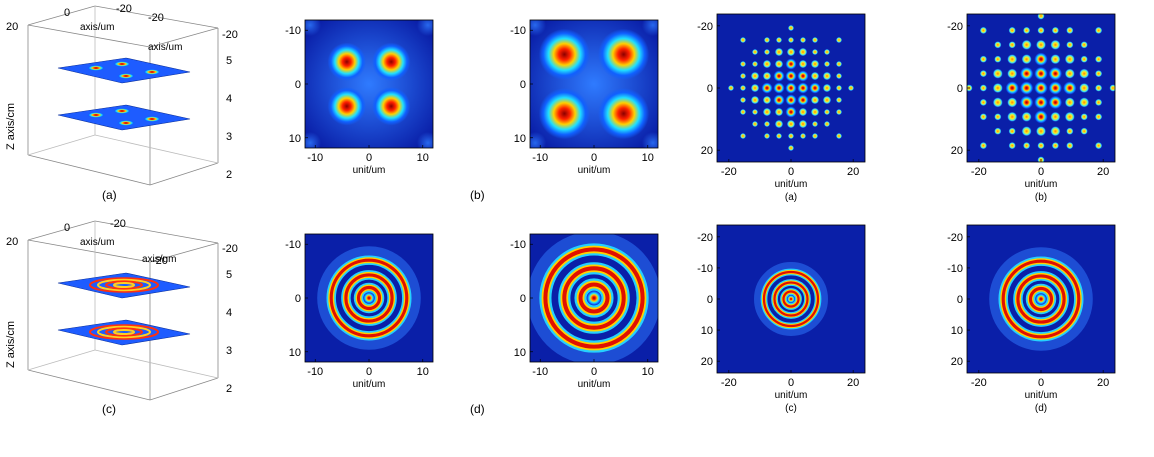 The image size is (1154, 457). Describe the element at coordinates (230, 249) in the screenshot. I see `z-tick: -20` at that location.